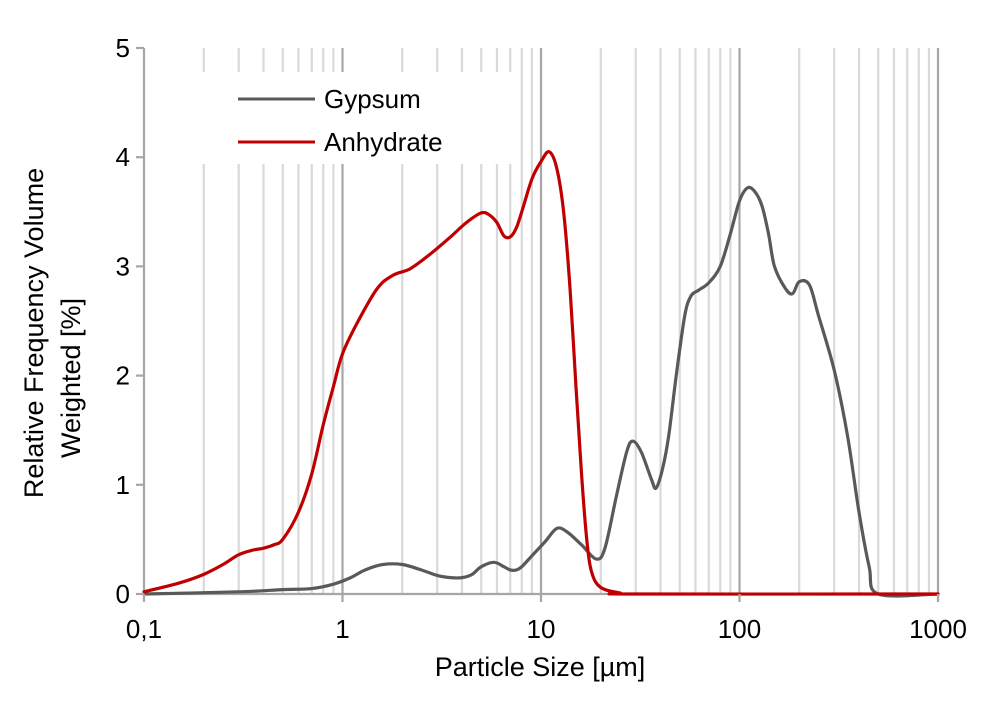  I want to click on x-tick-labels: 0,1 1 10 100 1000, so click(546, 619).